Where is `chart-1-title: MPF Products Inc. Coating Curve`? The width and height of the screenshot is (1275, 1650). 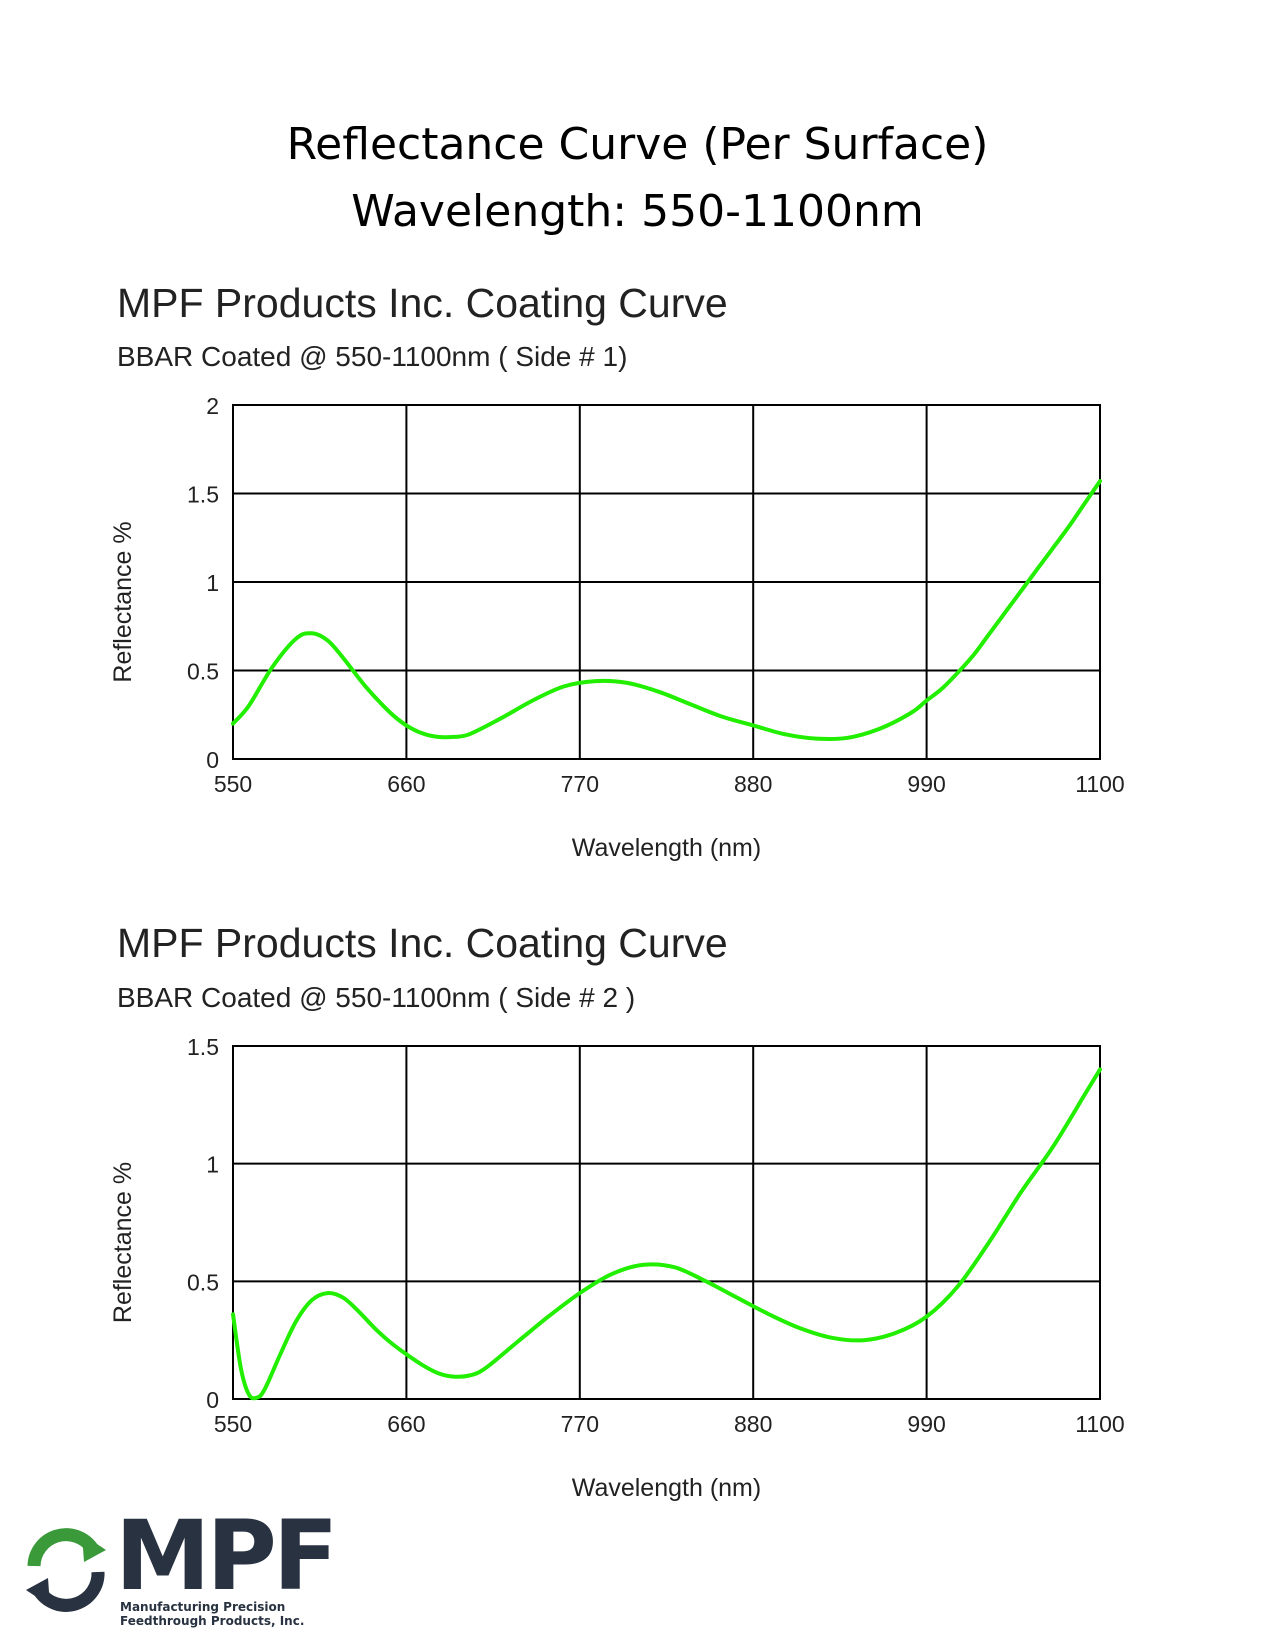
chart-1-title: MPF Products Inc. Coating Curve is located at coordinates (422, 303).